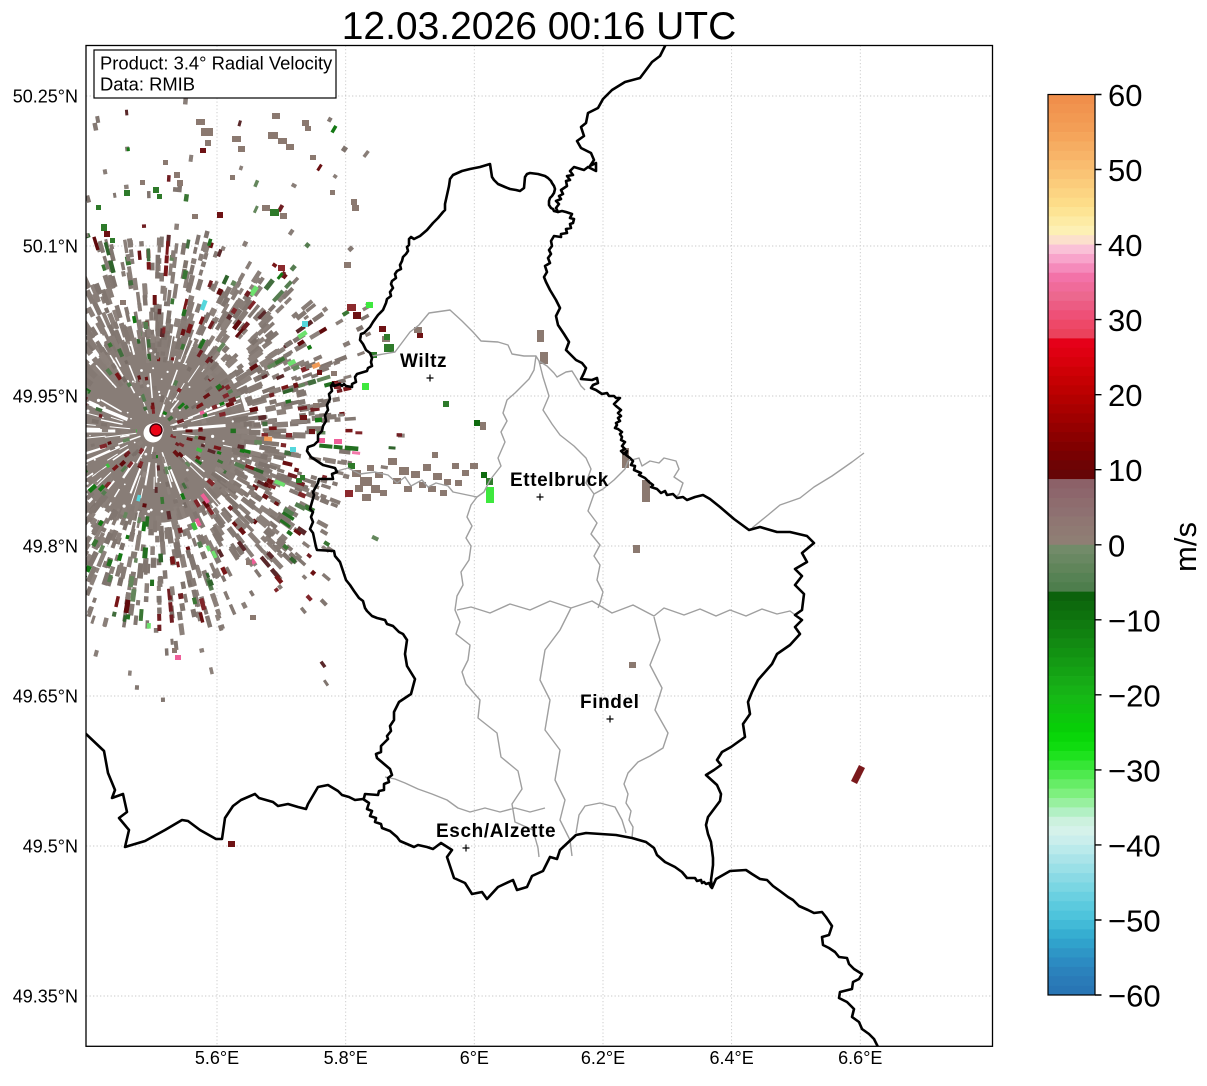  What do you see at coordinates (1185, 547) in the screenshot?
I see `svg-text: m/s` at bounding box center [1185, 547].